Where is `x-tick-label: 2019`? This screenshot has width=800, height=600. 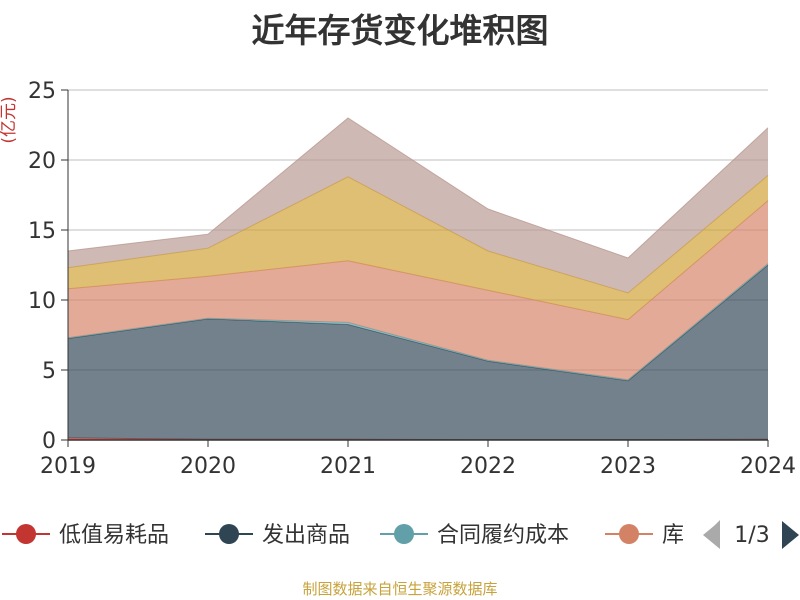
x-tick-label: 2019 is located at coordinates (68, 466).